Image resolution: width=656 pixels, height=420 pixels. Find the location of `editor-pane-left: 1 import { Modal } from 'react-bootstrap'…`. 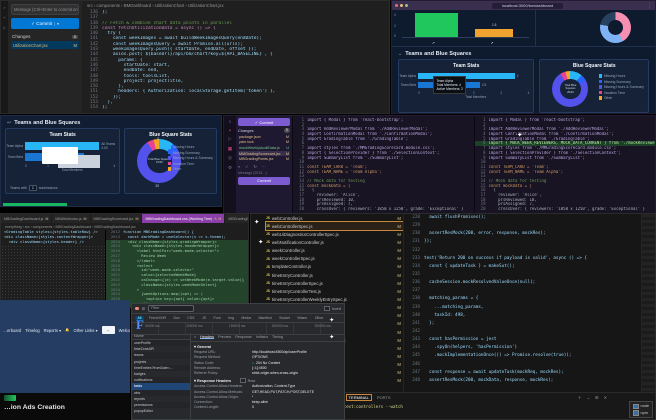

editor-pane-left: 1 import { Modal } from 'react-bootstrap'… is located at coordinates (383, 164).